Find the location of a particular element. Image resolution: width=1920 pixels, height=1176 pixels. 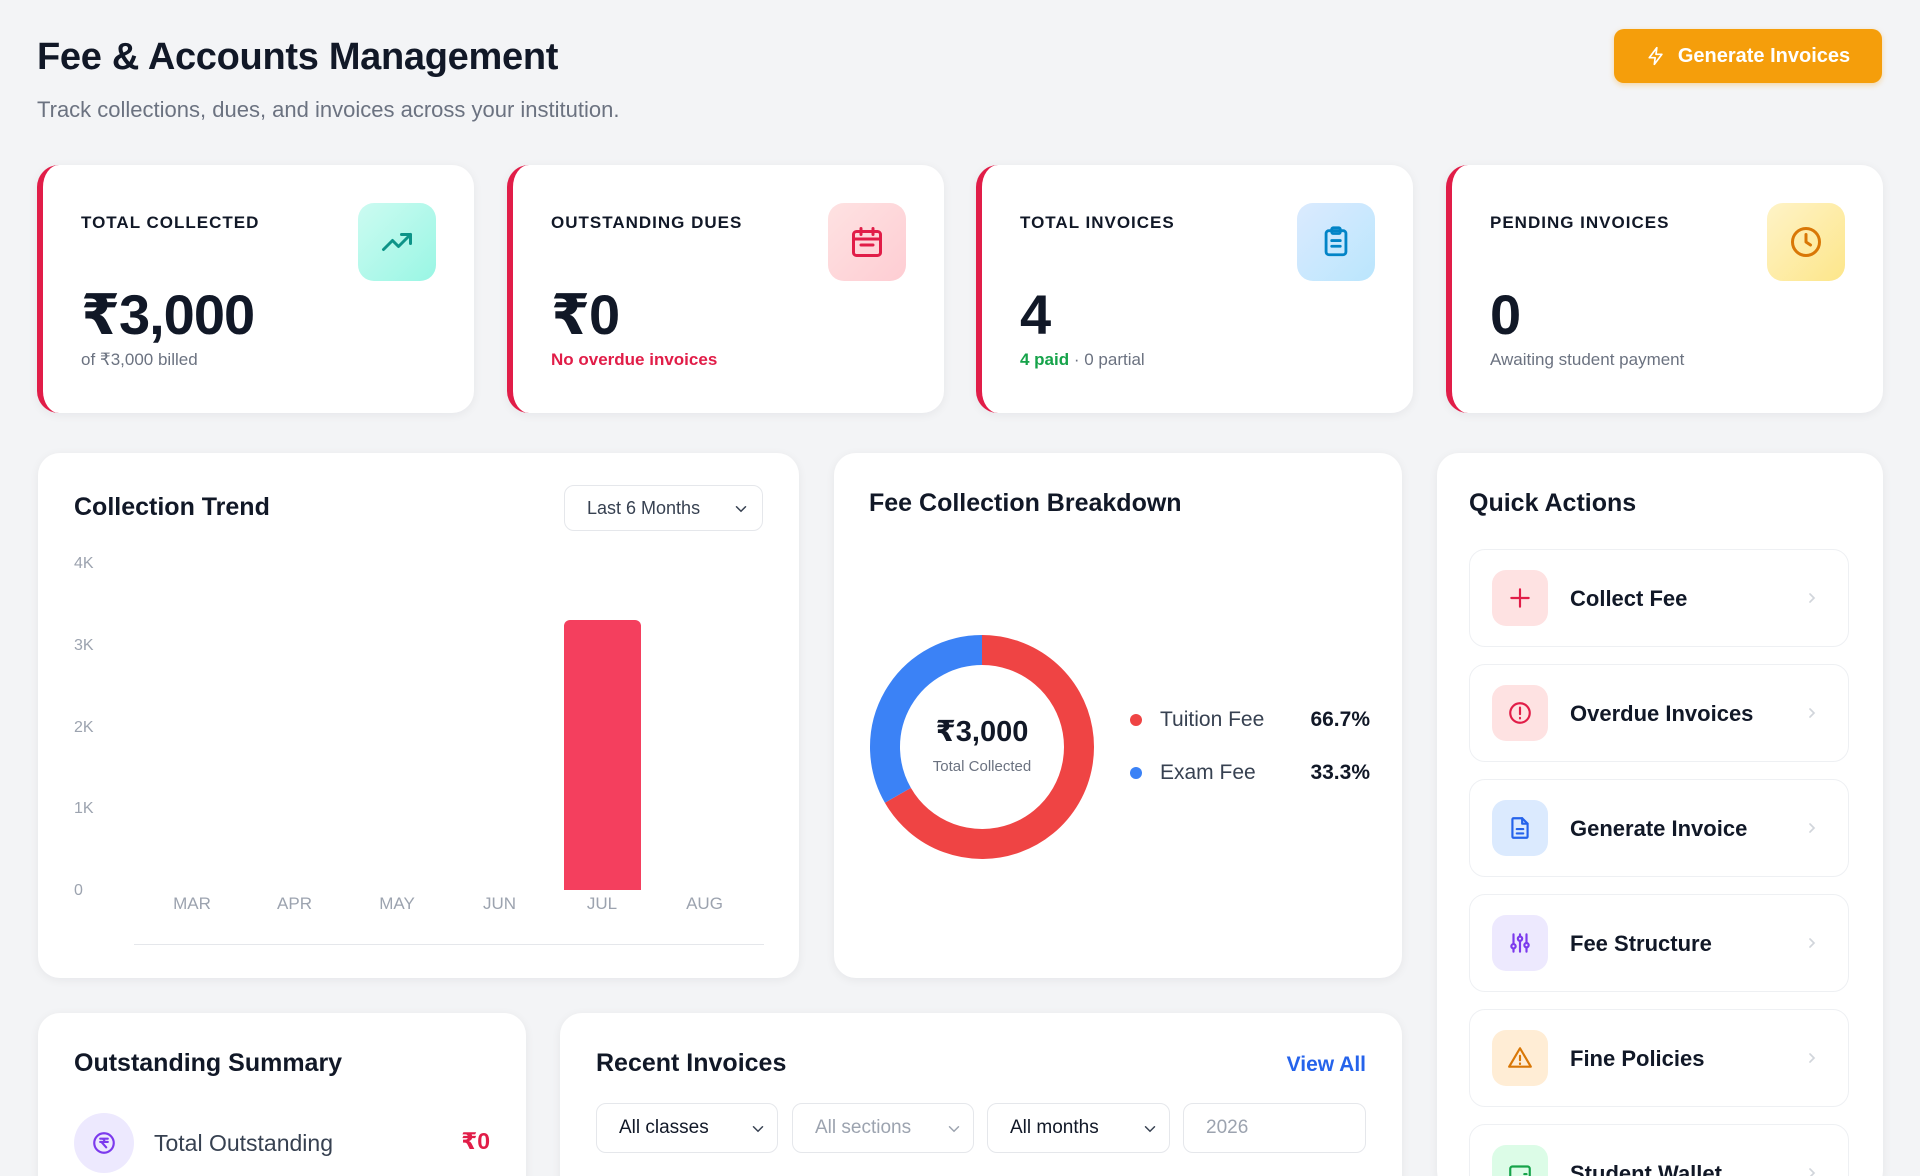

x-axis-line is located at coordinates (449, 944).